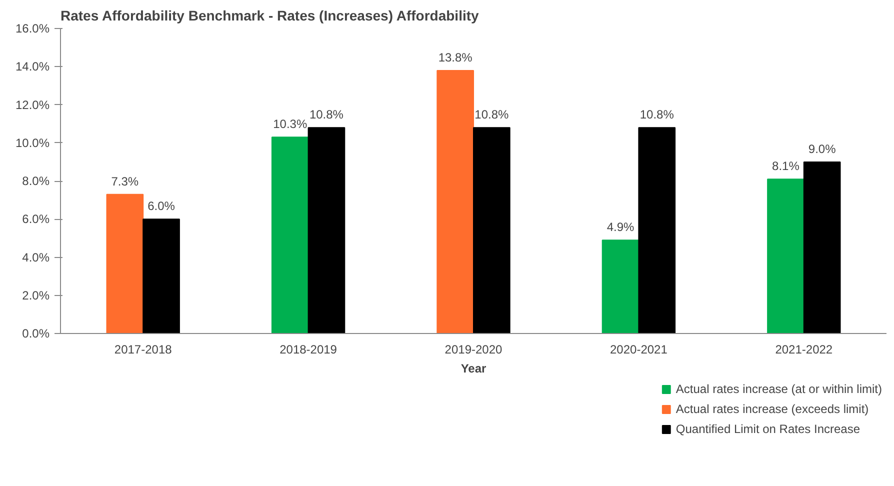  What do you see at coordinates (779, 389) in the screenshot?
I see `legend-label: Actual rates increase (at or within limit)` at bounding box center [779, 389].